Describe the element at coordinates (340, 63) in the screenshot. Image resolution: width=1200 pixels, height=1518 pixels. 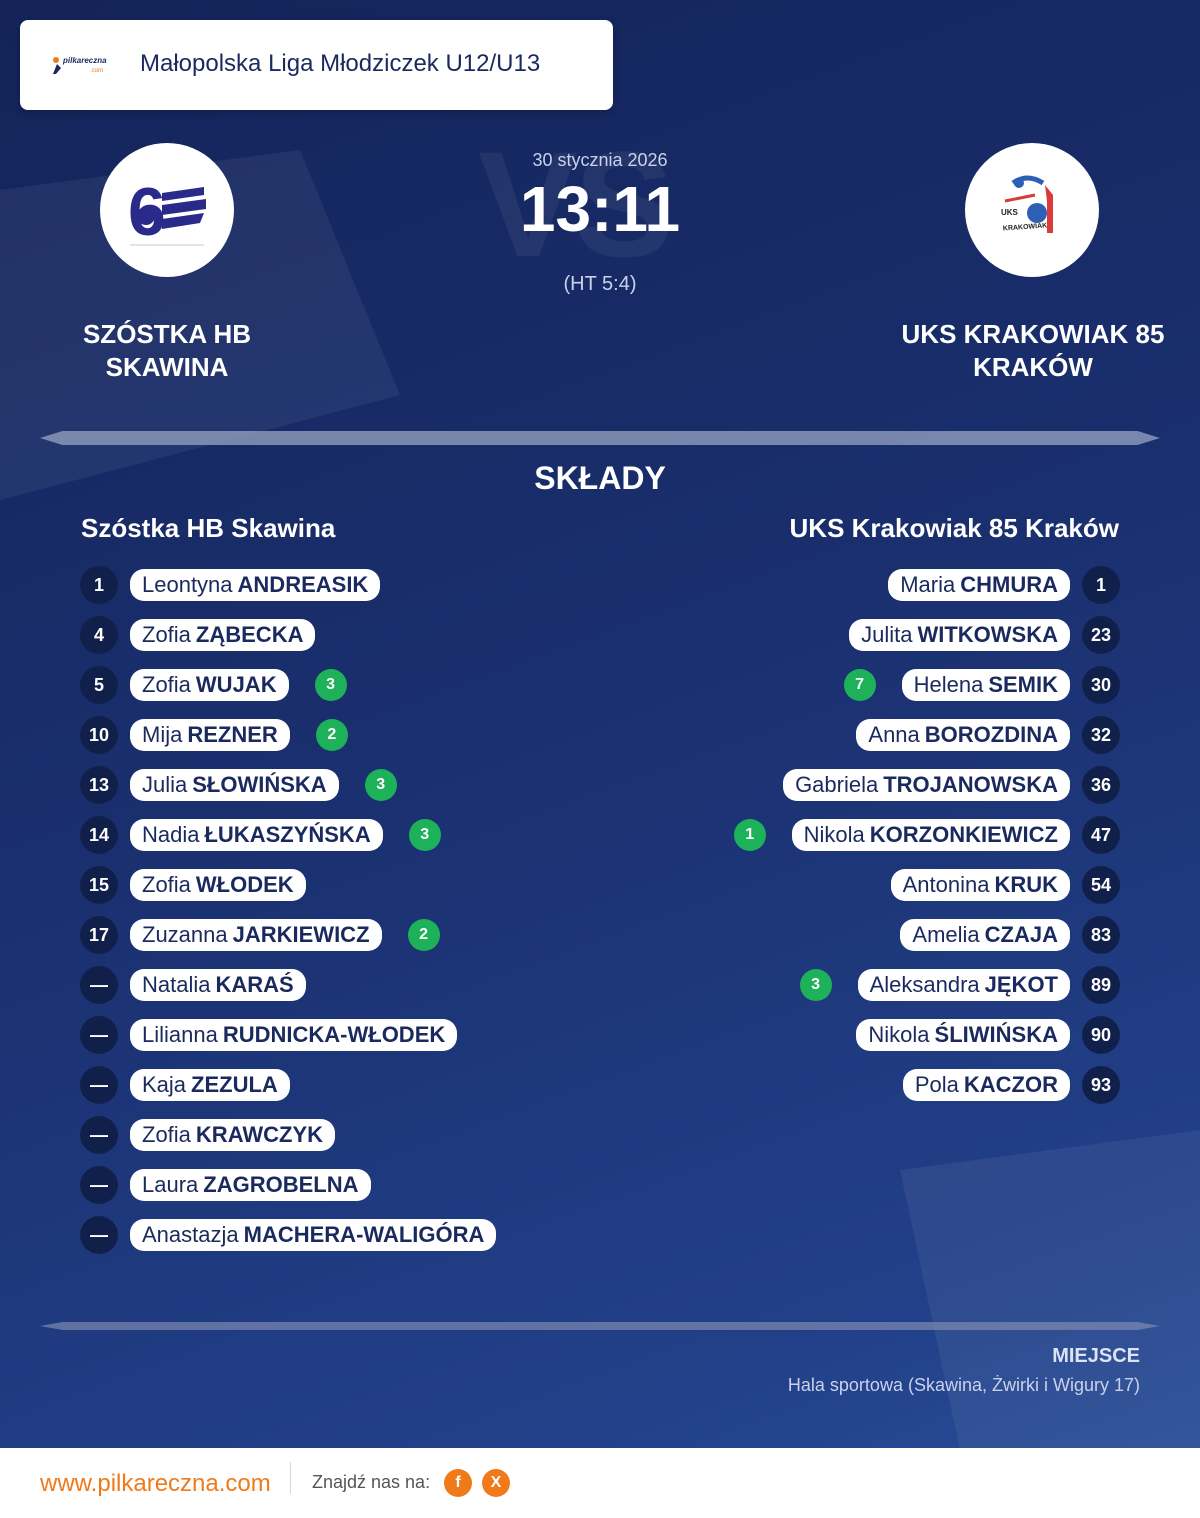
I see `league-title: Małopolska Liga Młodziczek U12/U13` at that location.